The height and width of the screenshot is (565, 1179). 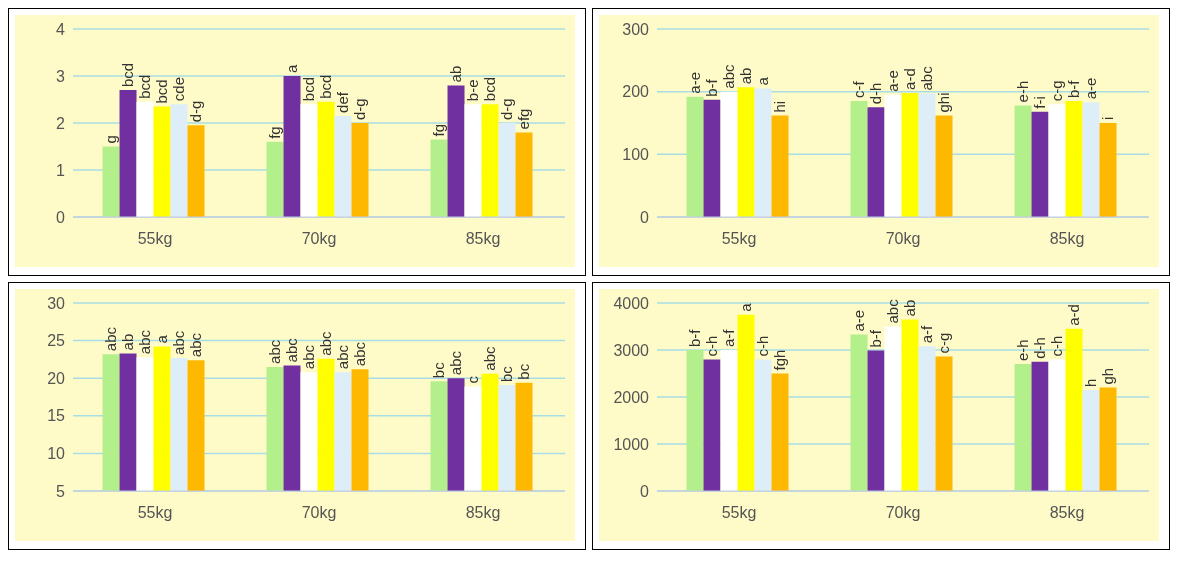 I want to click on y-tick-label: 4000, so click(x=631, y=303).